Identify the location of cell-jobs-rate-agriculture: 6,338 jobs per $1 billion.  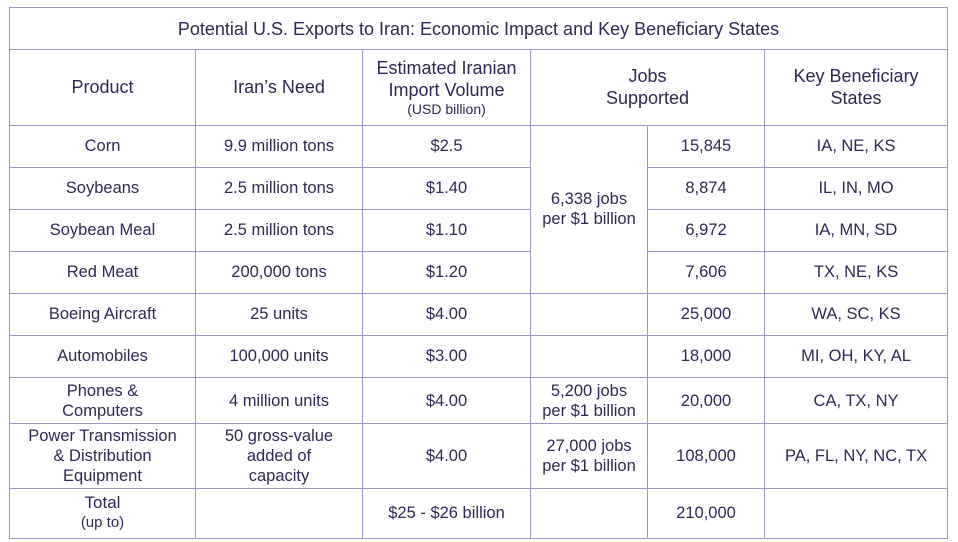
(589, 209).